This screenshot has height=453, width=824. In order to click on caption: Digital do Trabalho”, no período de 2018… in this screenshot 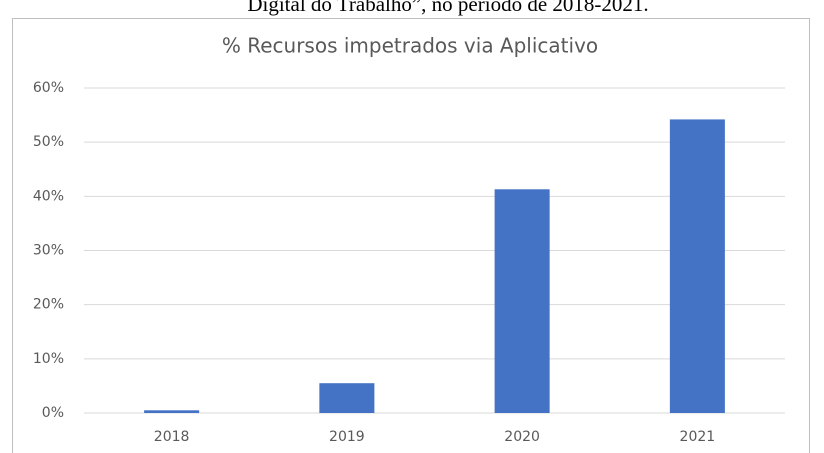, I will do `click(447, 8)`.